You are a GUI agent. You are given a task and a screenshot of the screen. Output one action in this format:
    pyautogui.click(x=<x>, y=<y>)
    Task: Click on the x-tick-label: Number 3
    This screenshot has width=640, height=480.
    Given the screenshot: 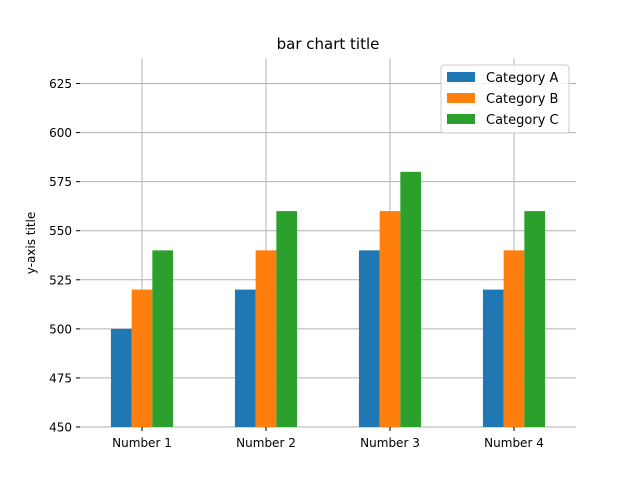 What is the action you would take?
    pyautogui.click(x=390, y=443)
    